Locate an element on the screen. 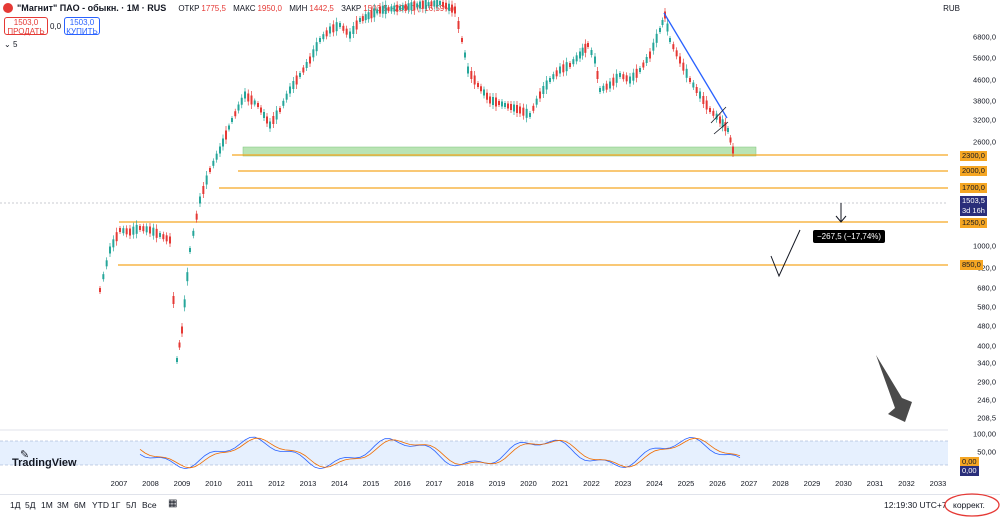 This screenshot has height=519, width=1000. sell-label: ПРОДАТЬ is located at coordinates (26, 31).